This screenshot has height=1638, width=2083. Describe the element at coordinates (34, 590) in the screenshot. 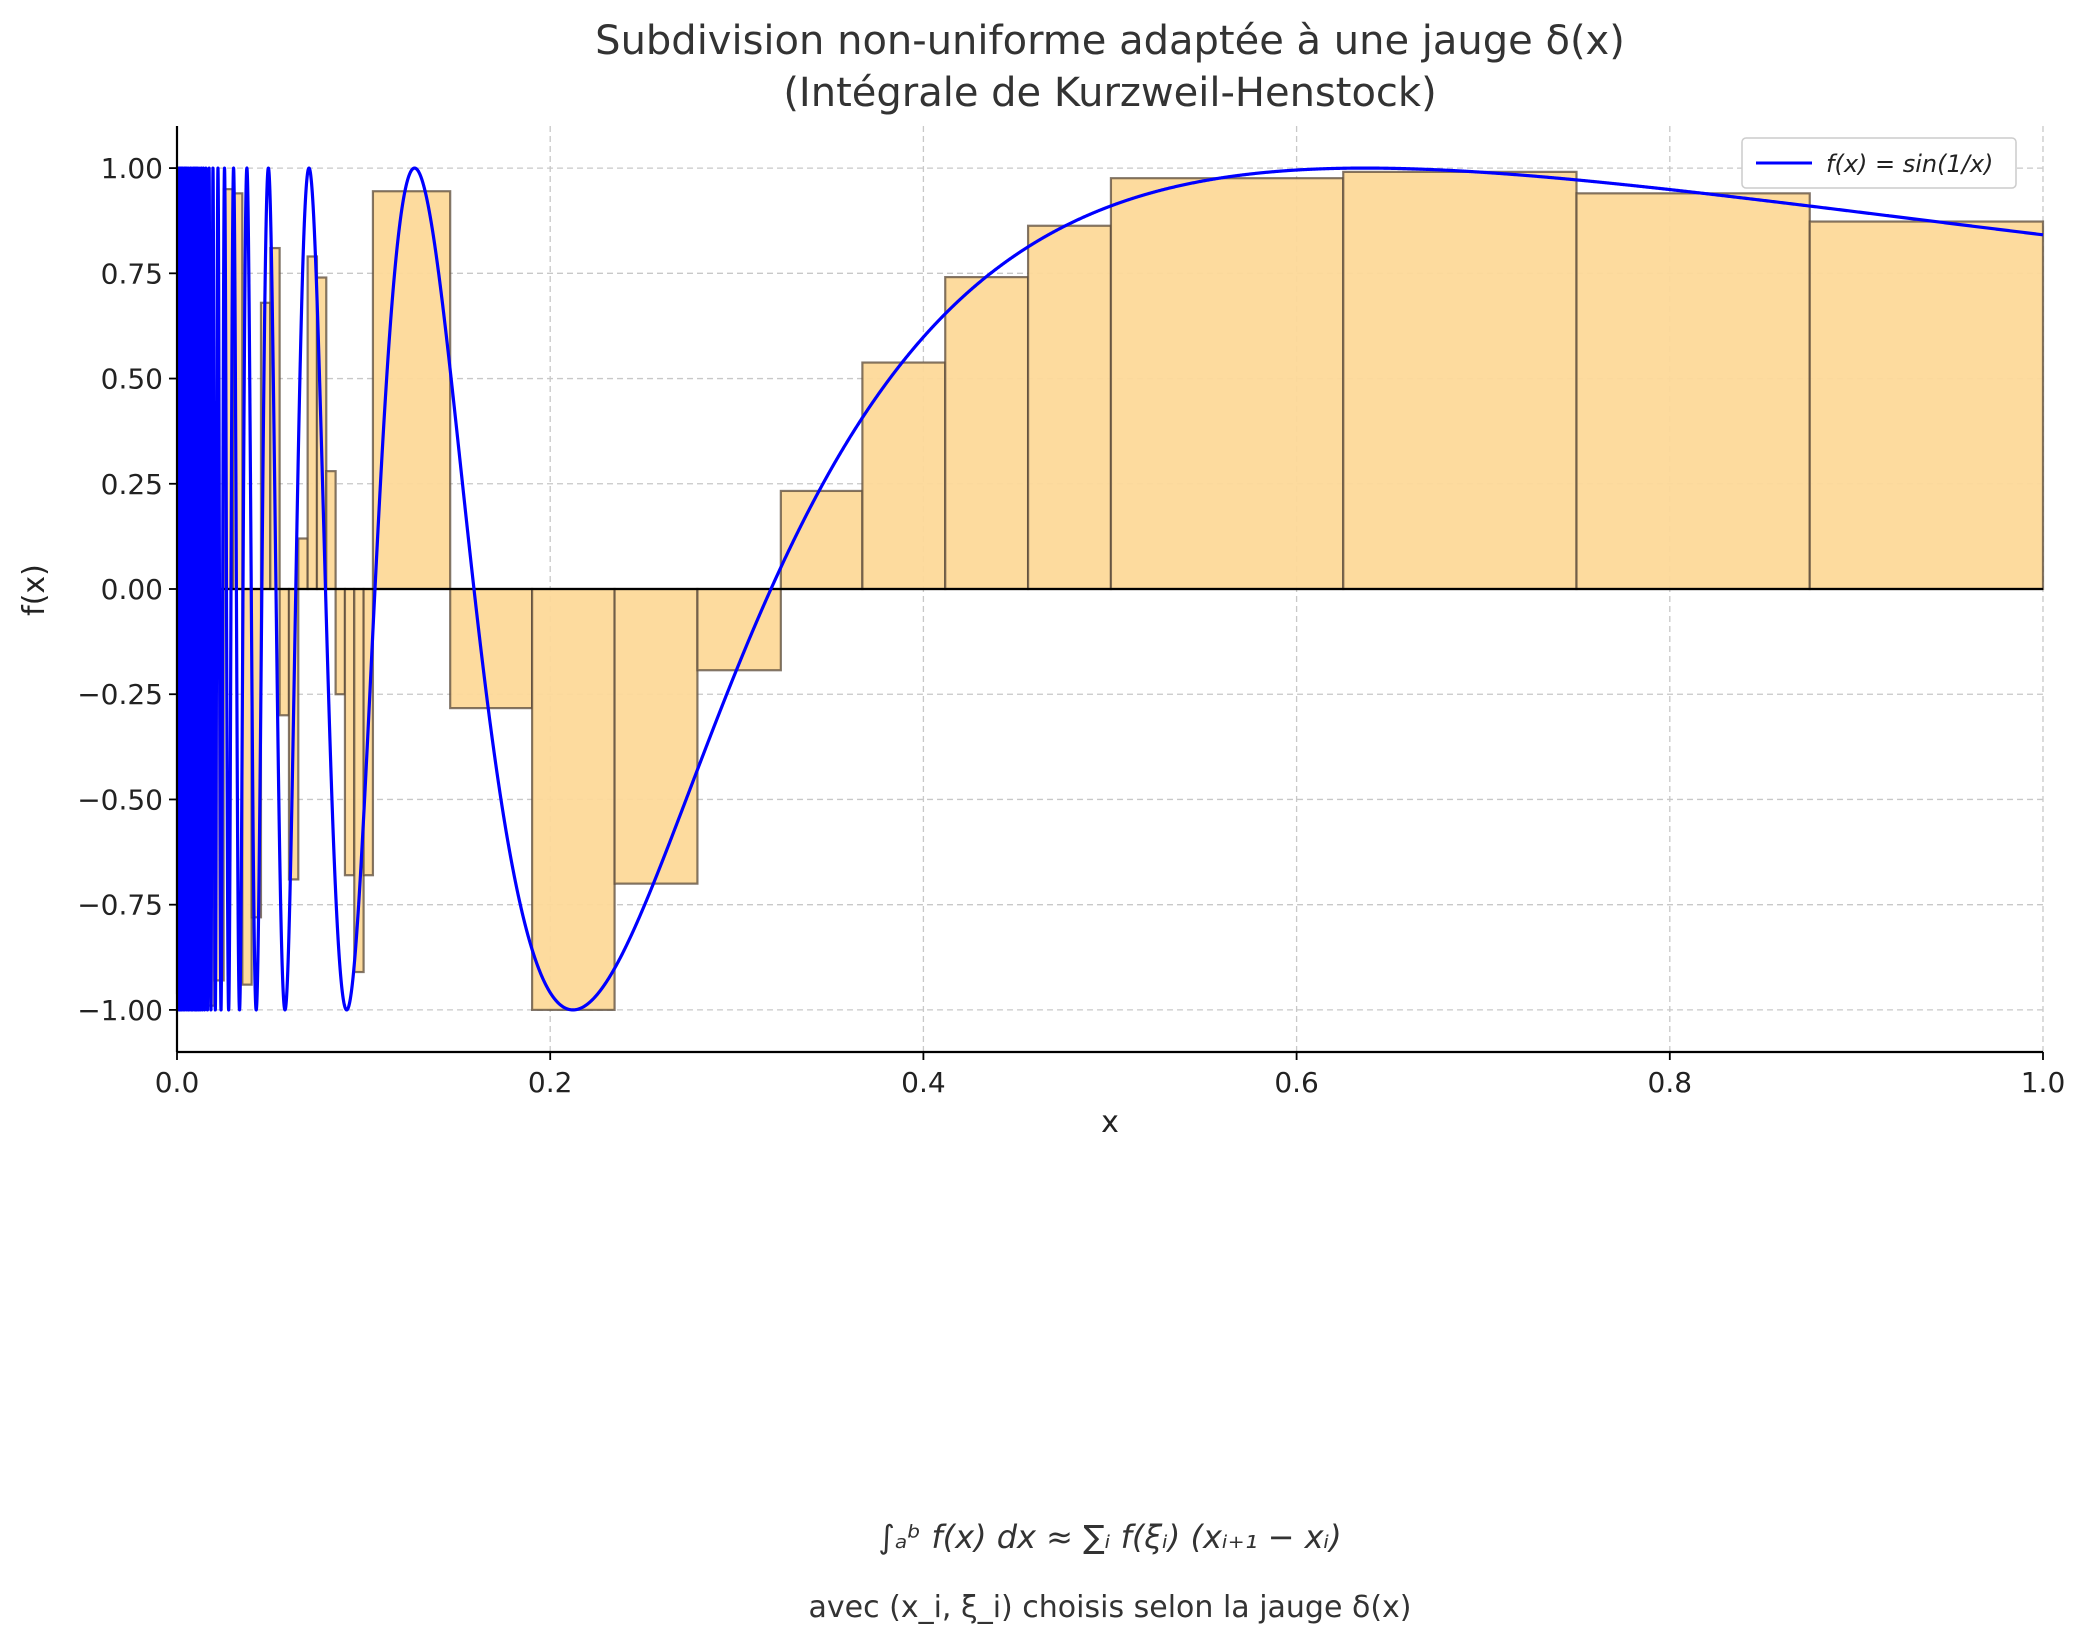

I see `y-axis-label: f(x)` at that location.